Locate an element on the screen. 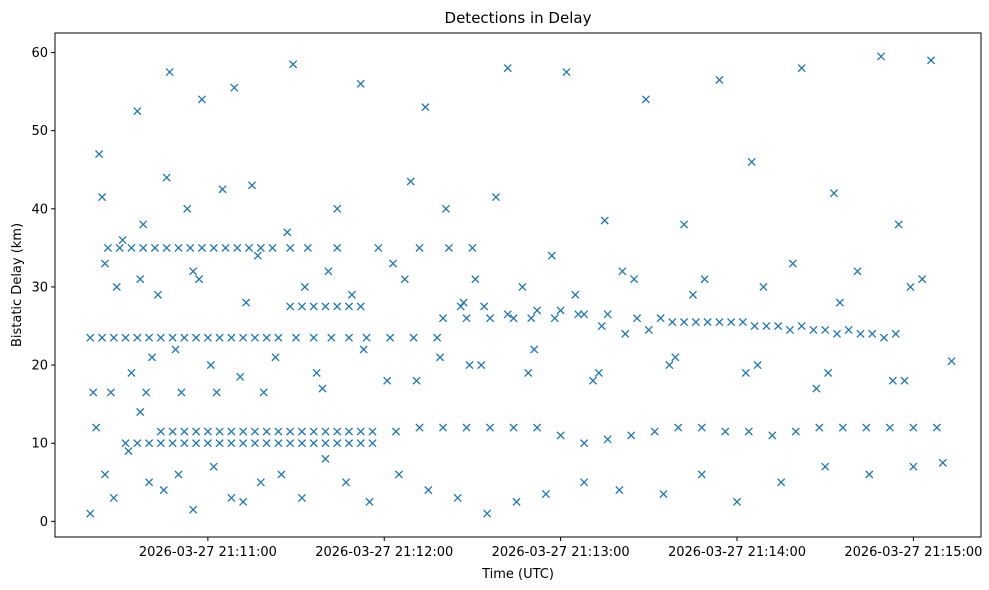  x-tick-label: 2026-03-27 21:11:00 is located at coordinates (208, 552).